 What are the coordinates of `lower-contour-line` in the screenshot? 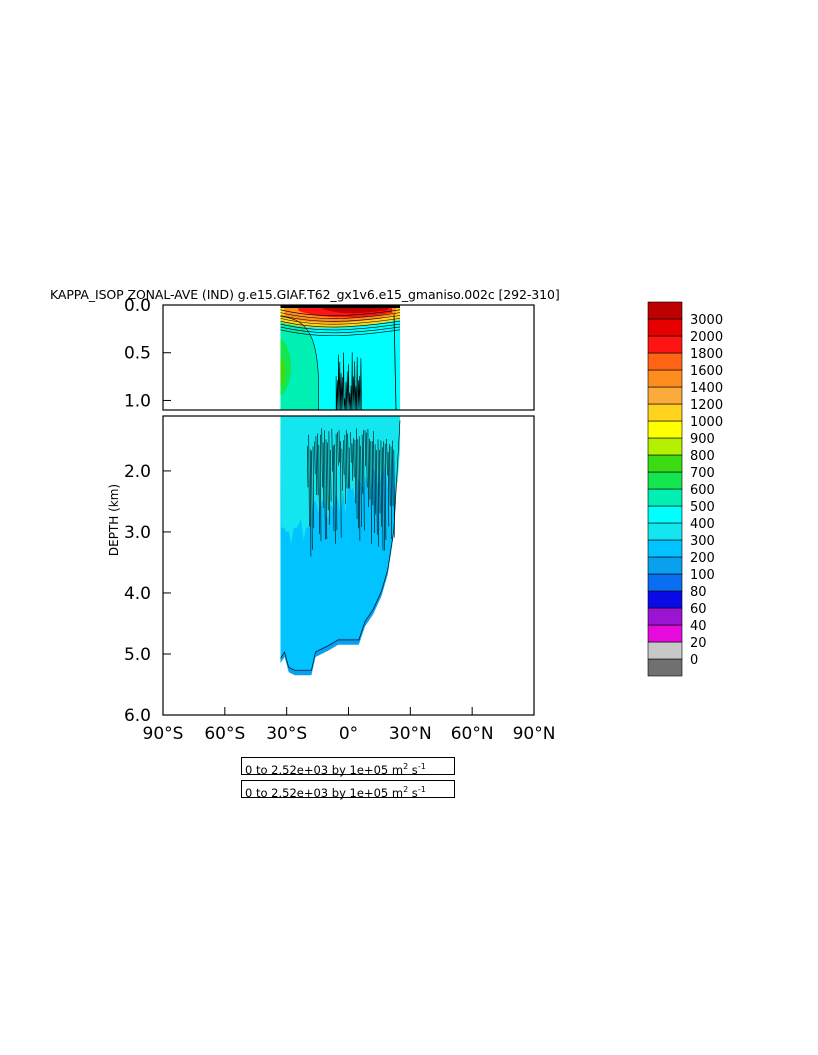 It's located at (340, 545).